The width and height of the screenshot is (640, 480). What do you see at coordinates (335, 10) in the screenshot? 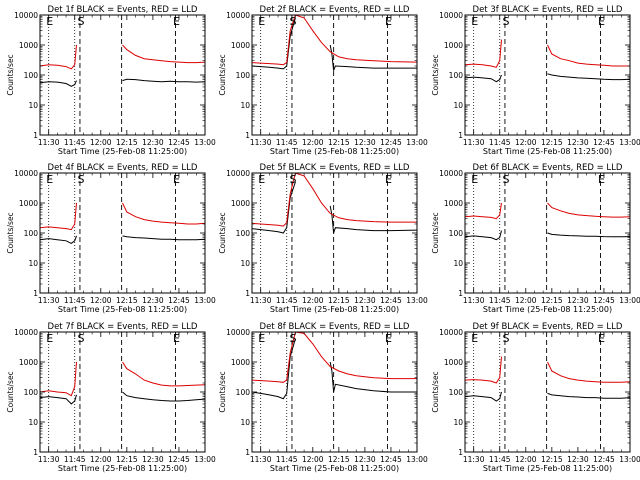
I see `chart-title: Det 2f BLACK = Events, RED = LLD` at bounding box center [335, 10].